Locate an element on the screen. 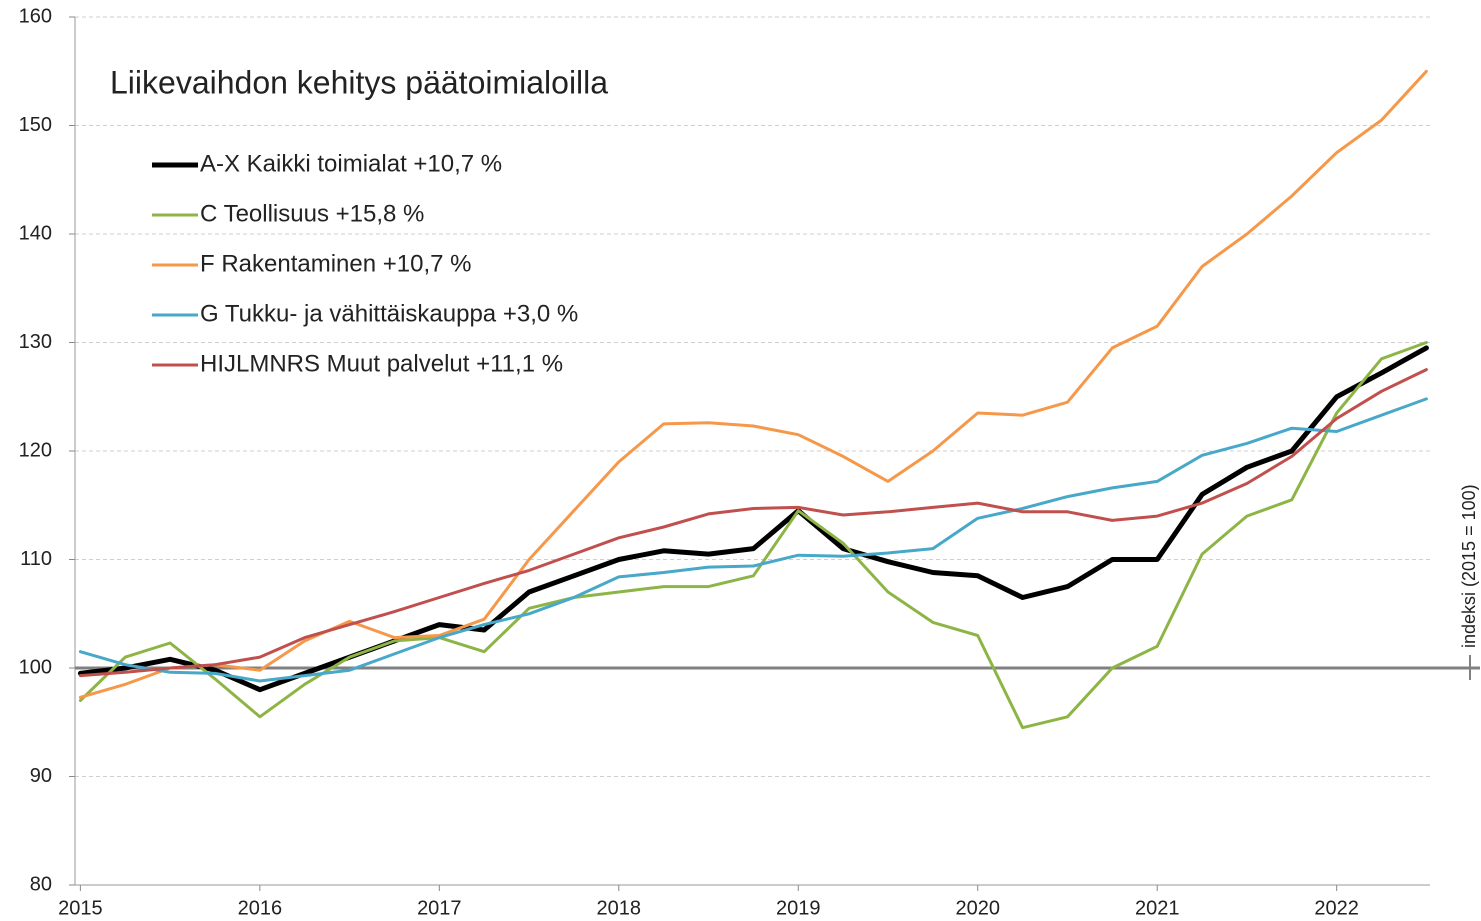 The image size is (1481, 921). y-tick-label: 140 is located at coordinates (35, 233).